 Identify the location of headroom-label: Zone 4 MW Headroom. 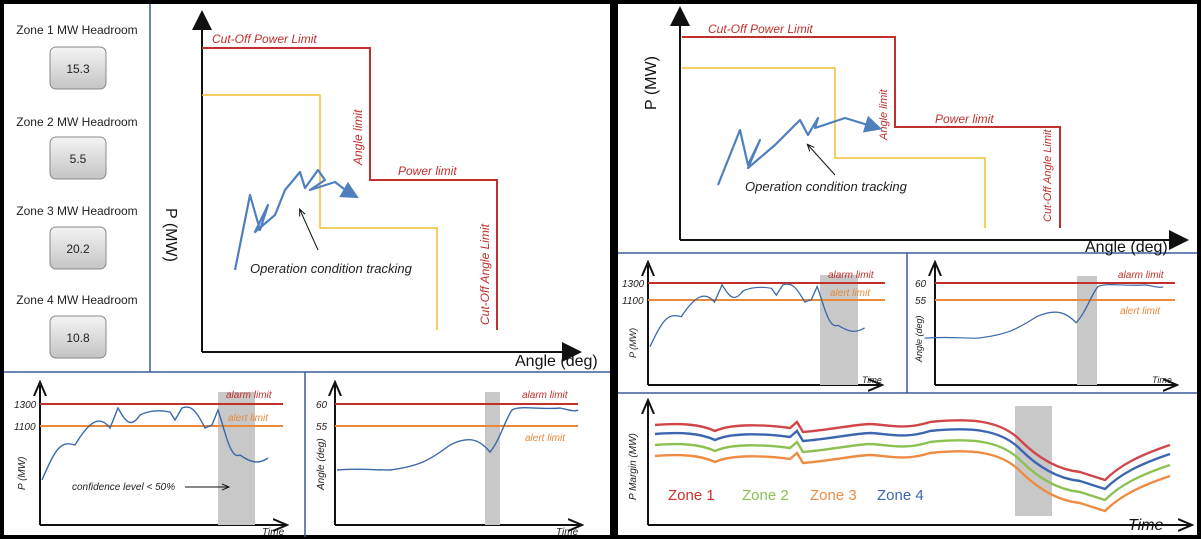
(76, 300).